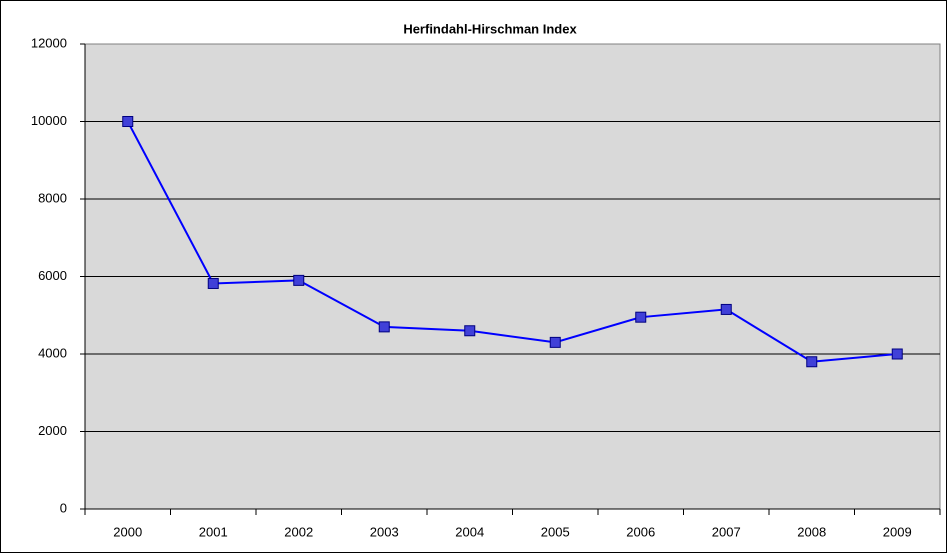 This screenshot has width=948, height=559. Describe the element at coordinates (298, 531) in the screenshot. I see `x-tick-label: 2002` at that location.